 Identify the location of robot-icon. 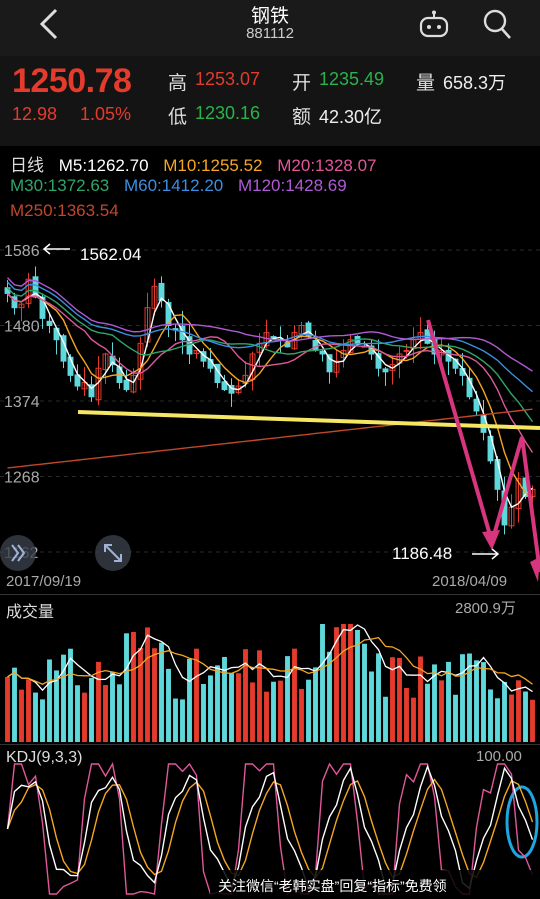
(434, 25).